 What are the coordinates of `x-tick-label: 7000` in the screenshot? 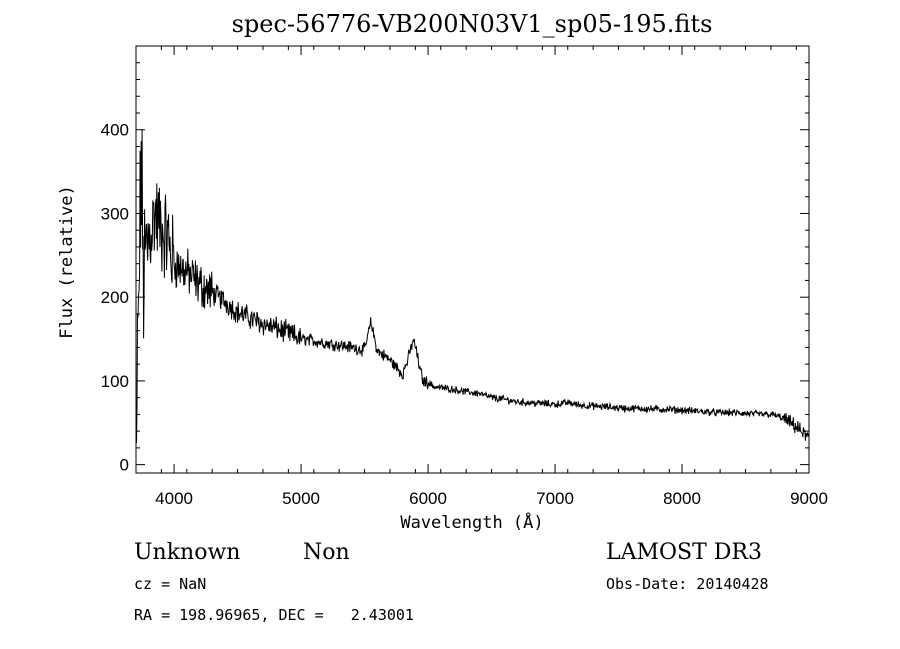 It's located at (555, 498).